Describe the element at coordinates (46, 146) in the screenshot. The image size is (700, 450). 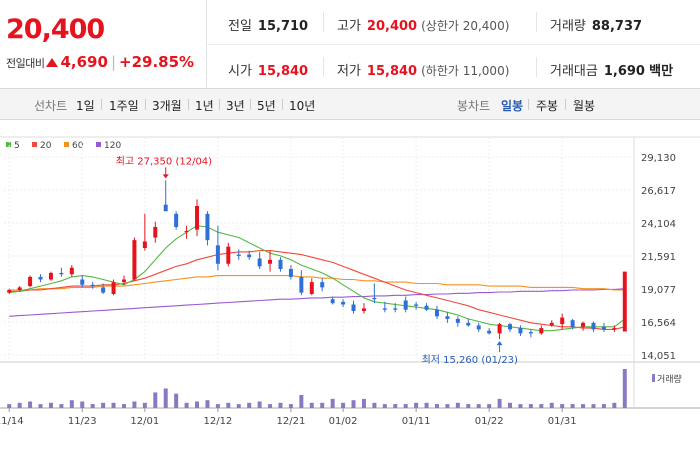
I see `legend-label-20: 20` at that location.